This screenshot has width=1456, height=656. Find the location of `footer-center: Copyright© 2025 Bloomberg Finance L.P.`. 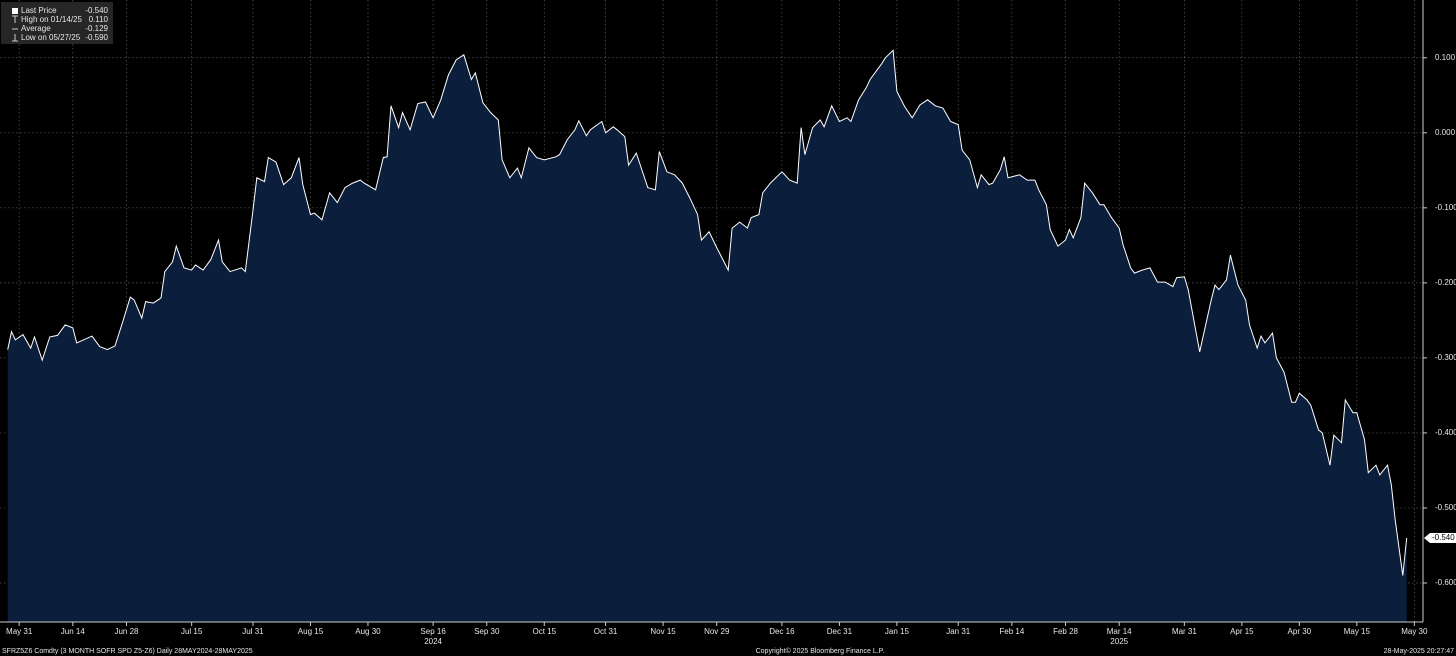

footer-center: Copyright© 2025 Bloomberg Finance L.P. is located at coordinates (820, 651).